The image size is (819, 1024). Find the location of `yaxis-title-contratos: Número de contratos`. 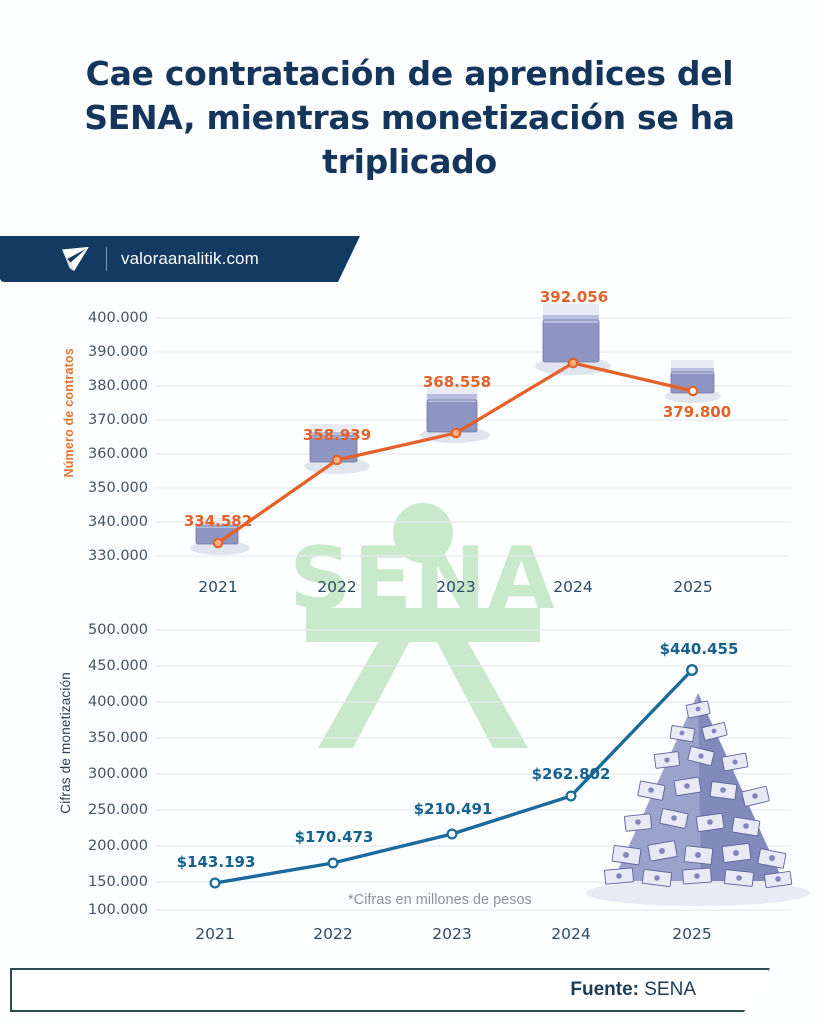

yaxis-title-contratos: Número de contratos is located at coordinates (69, 413).